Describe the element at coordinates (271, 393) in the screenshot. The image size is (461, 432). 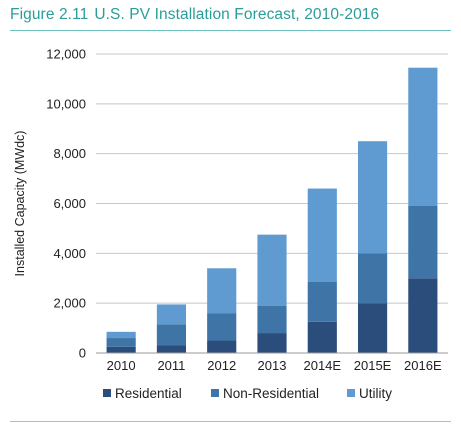
I see `legend-label: Non-Residential` at that location.